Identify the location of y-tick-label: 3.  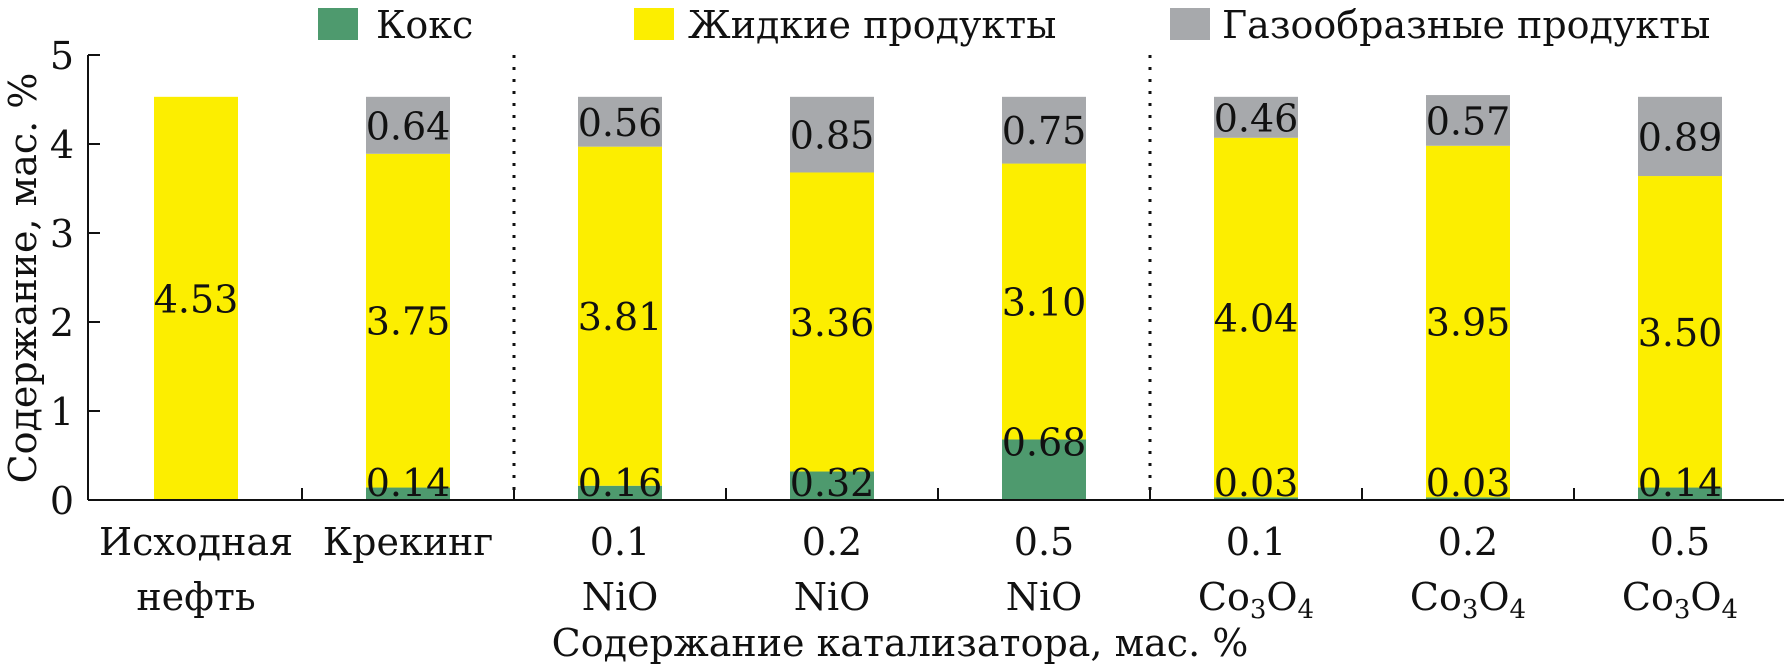
(62, 234).